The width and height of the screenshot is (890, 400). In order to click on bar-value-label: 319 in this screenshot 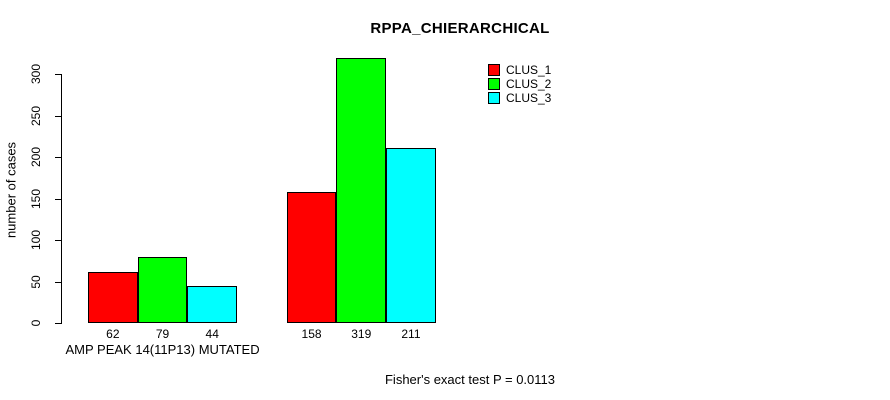, I will do `click(361, 334)`.